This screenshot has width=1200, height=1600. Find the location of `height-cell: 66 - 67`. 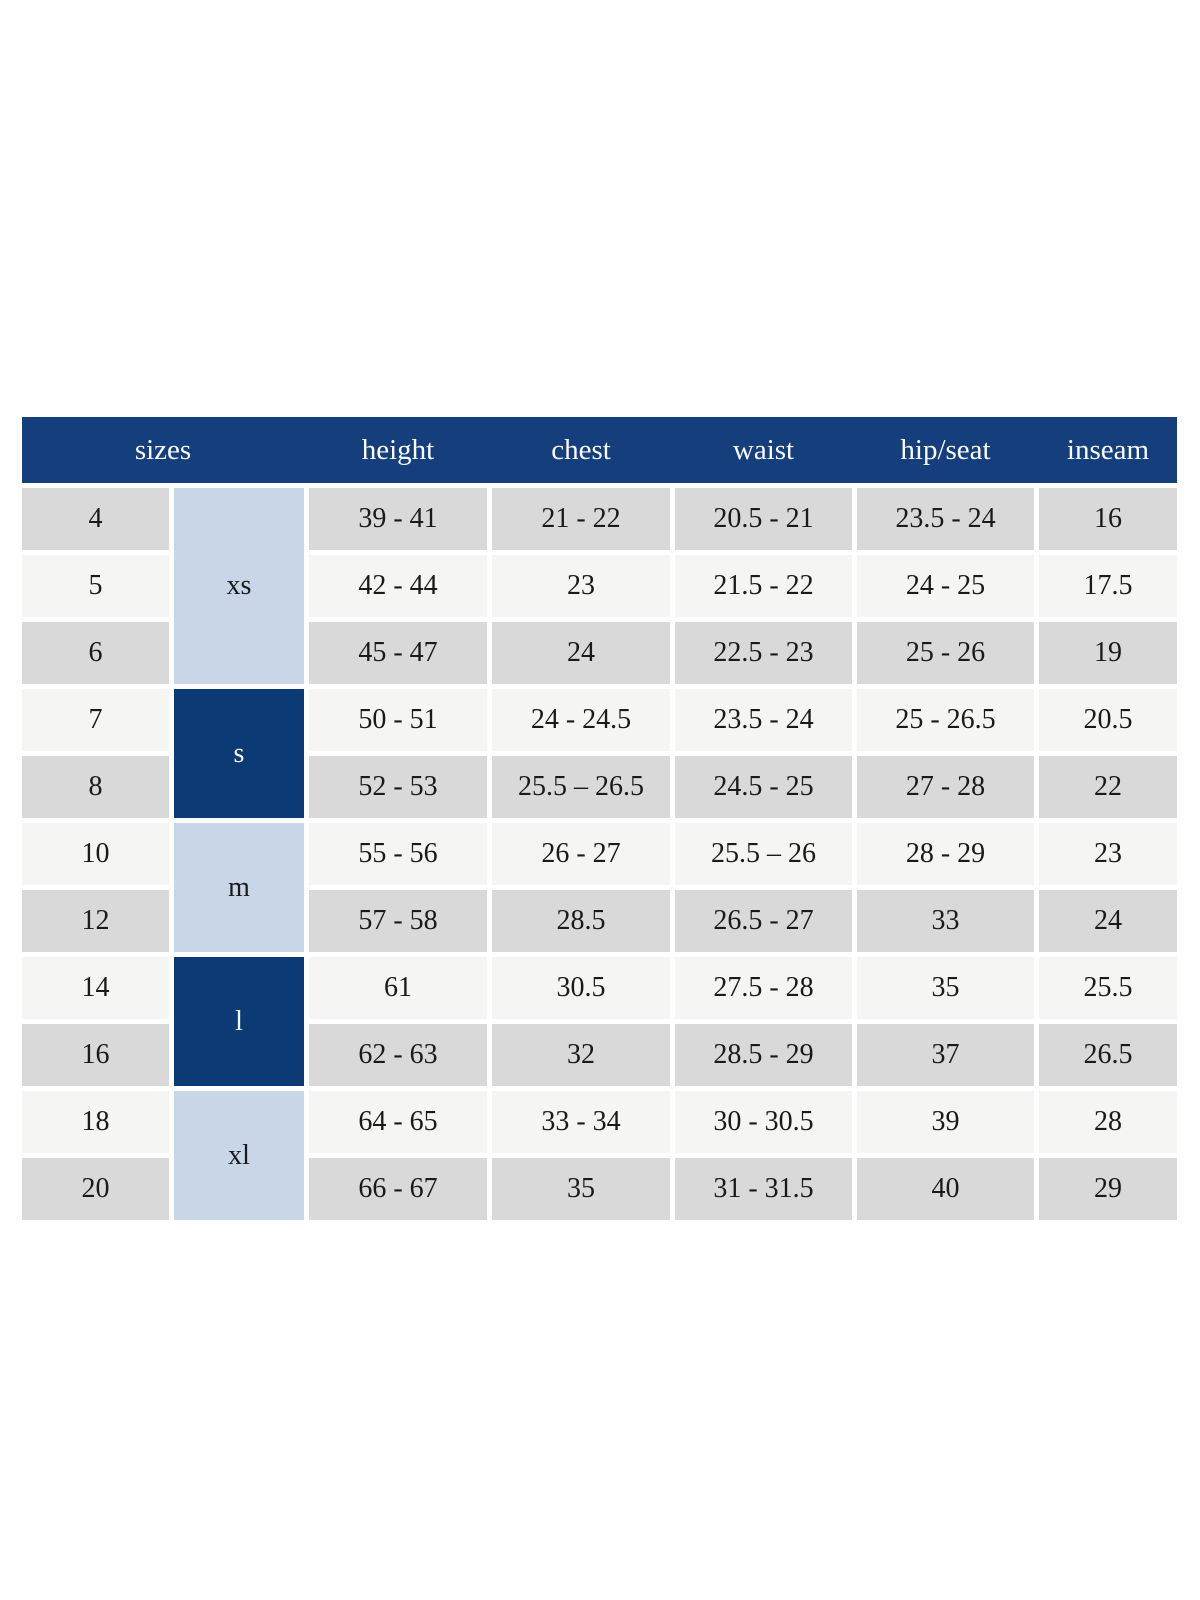

height-cell: 66 - 67 is located at coordinates (398, 1189).